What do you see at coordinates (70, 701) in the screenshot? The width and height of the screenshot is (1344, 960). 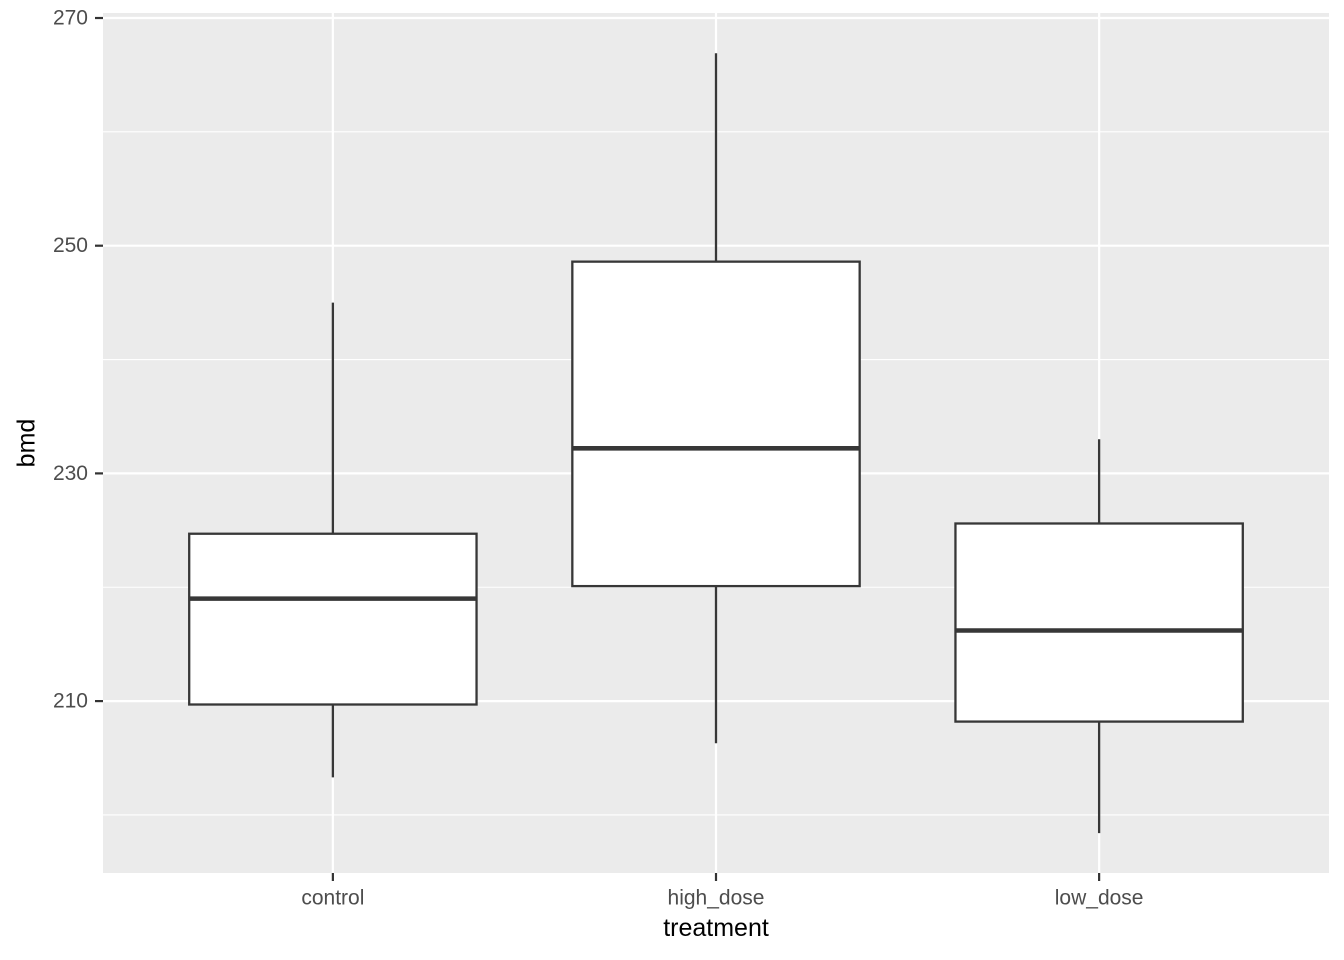 I see `y-tick-label: 210` at bounding box center [70, 701].